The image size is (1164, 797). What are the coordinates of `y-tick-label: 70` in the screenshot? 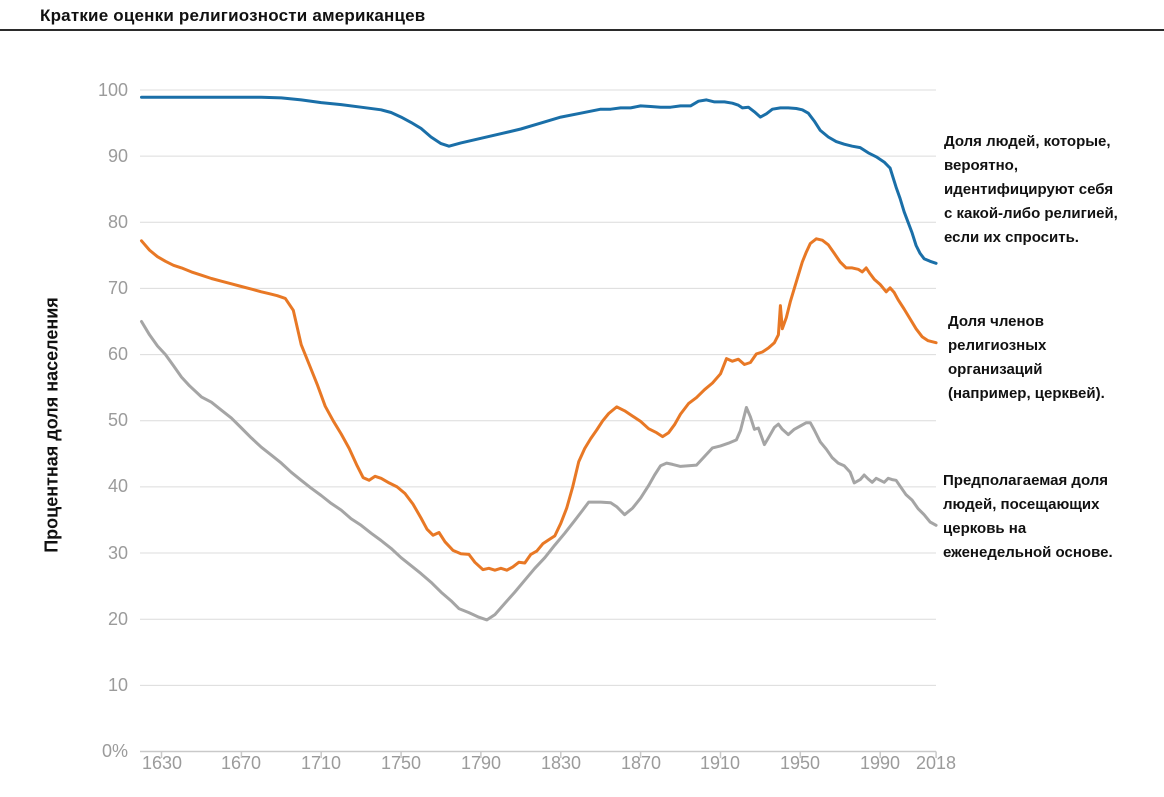 It's located at (117, 288).